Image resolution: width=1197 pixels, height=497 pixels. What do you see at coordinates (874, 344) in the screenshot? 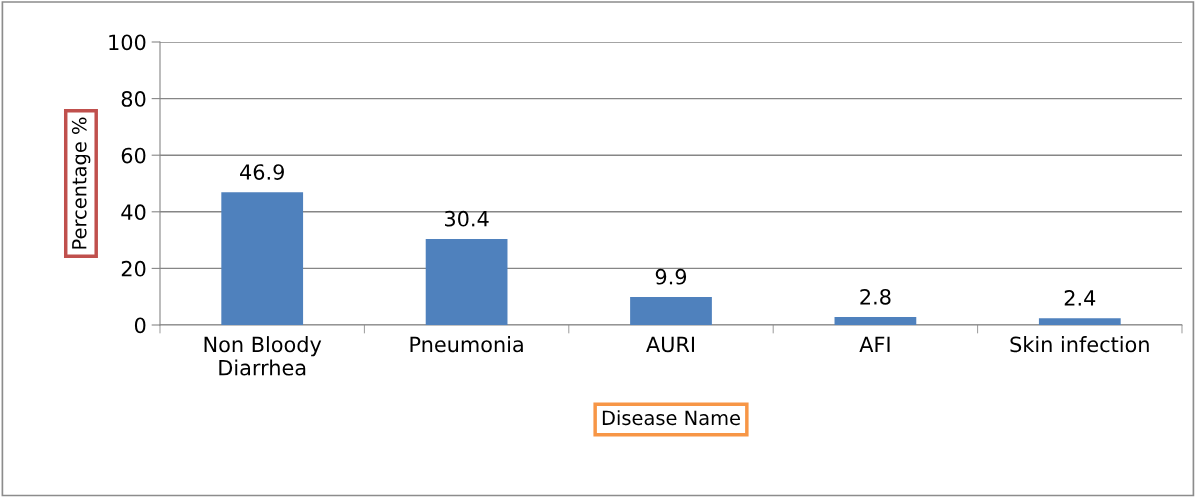
I see `x-tick-label: AFI` at bounding box center [874, 344].